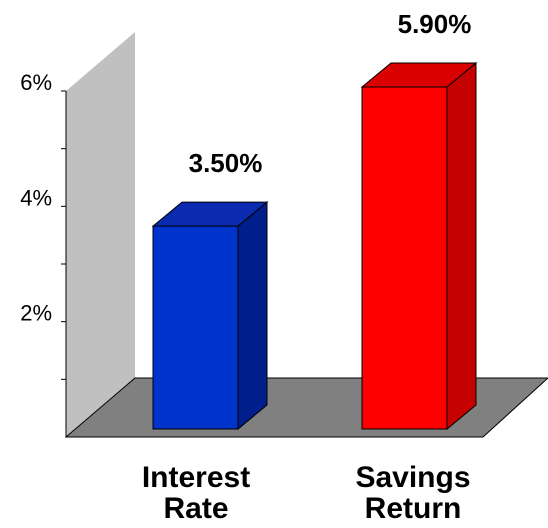 The height and width of the screenshot is (528, 548). Describe the element at coordinates (36, 313) in the screenshot. I see `y-tick-label: 2%` at that location.